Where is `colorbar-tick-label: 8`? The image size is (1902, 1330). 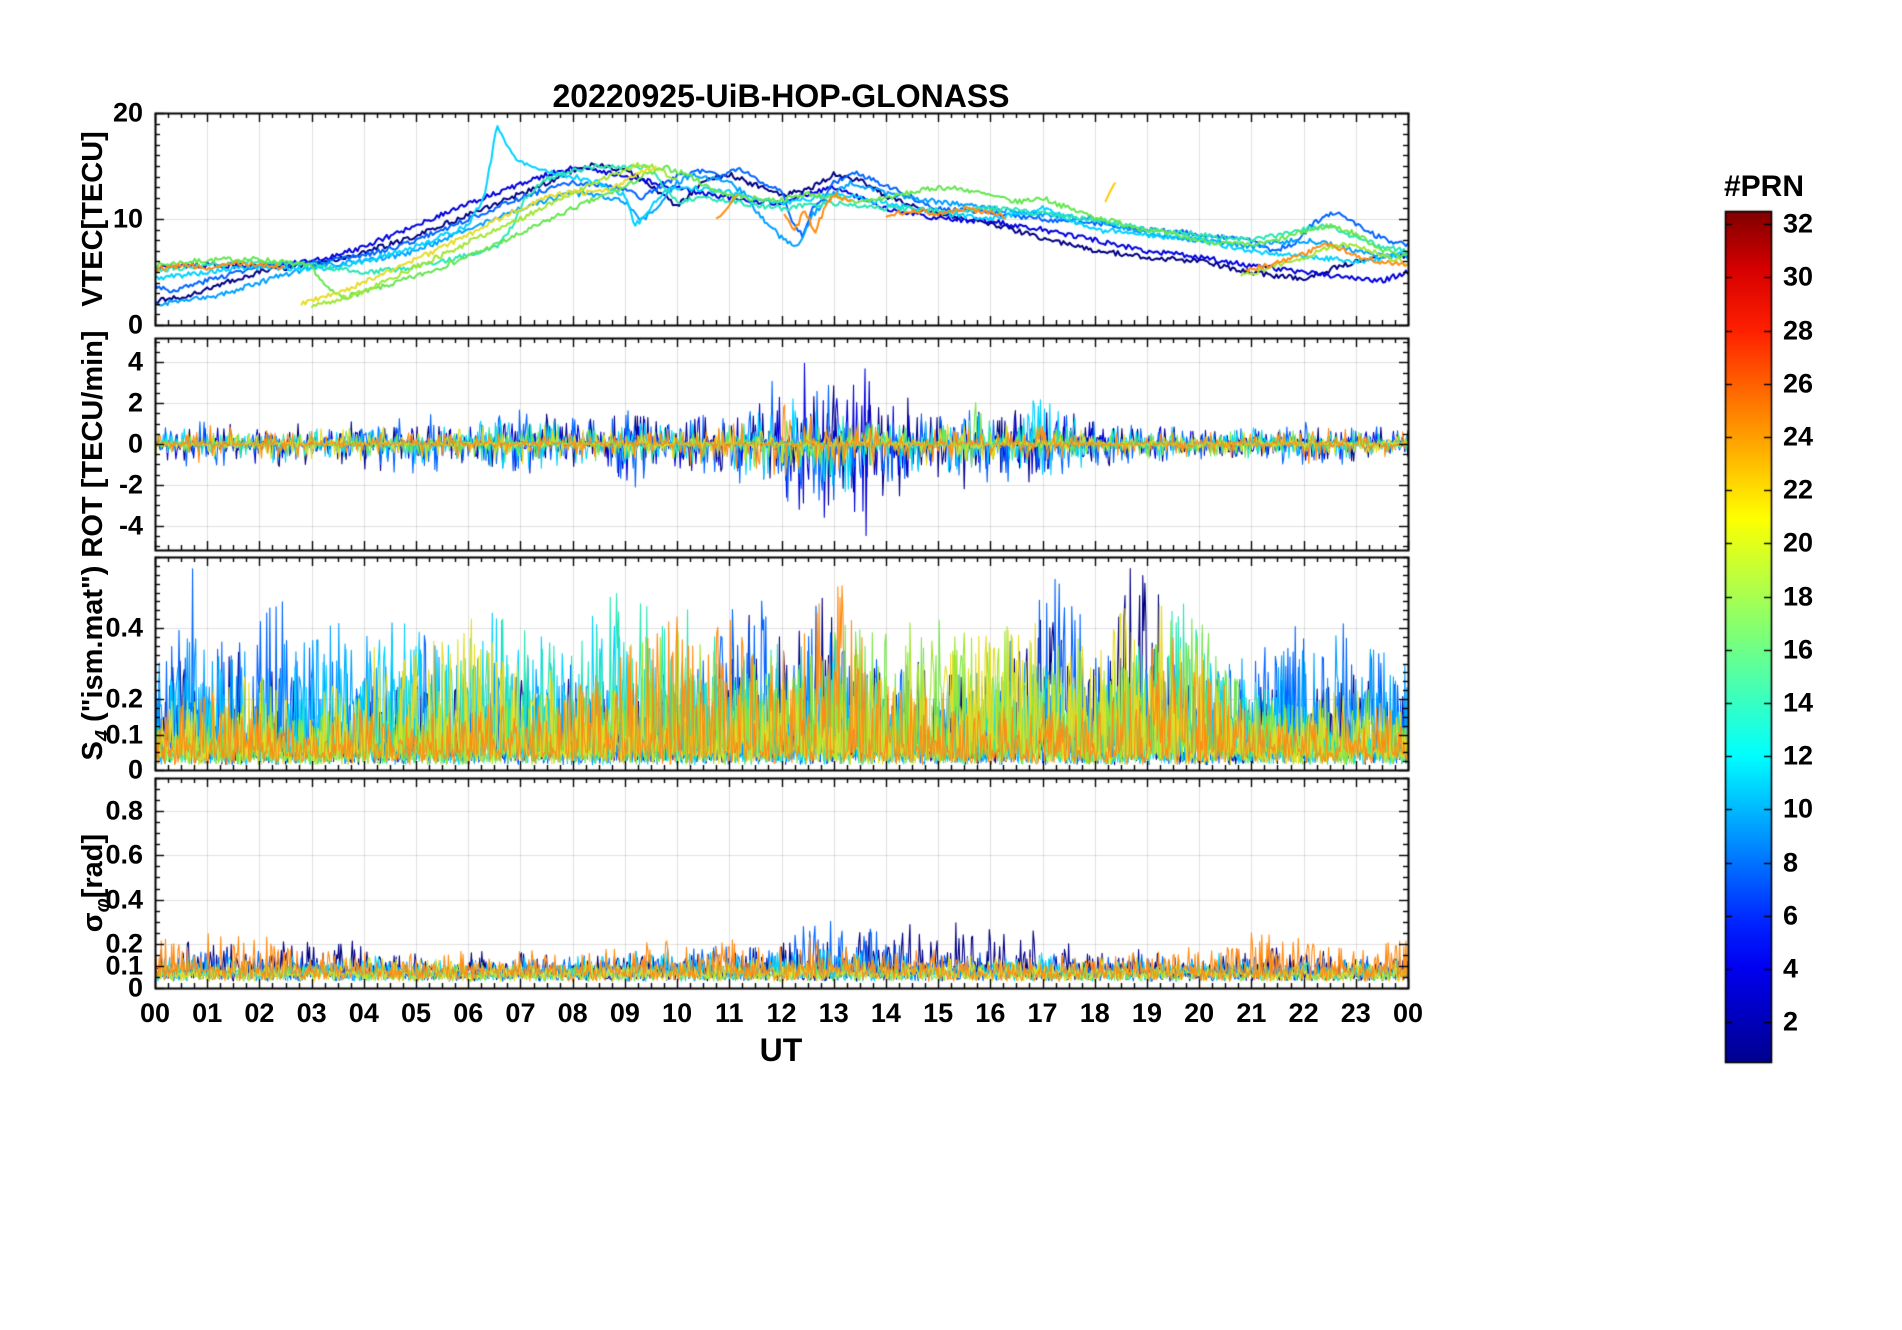
colorbar-tick-label: 8 is located at coordinates (1791, 862).